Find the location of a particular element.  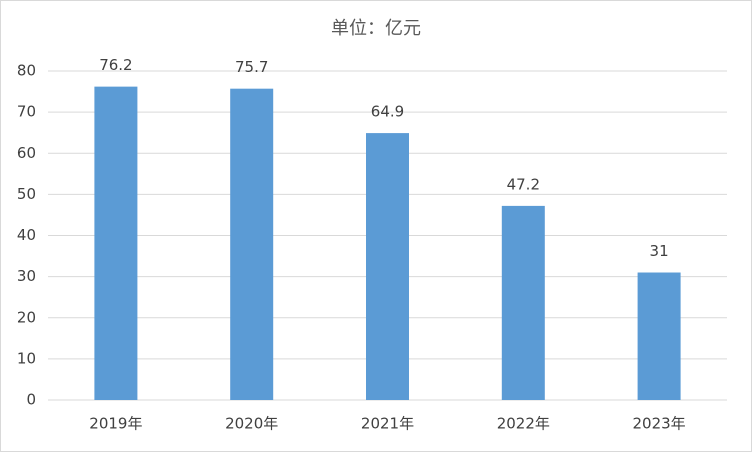

y-tick-label: 70 is located at coordinates (26, 112).